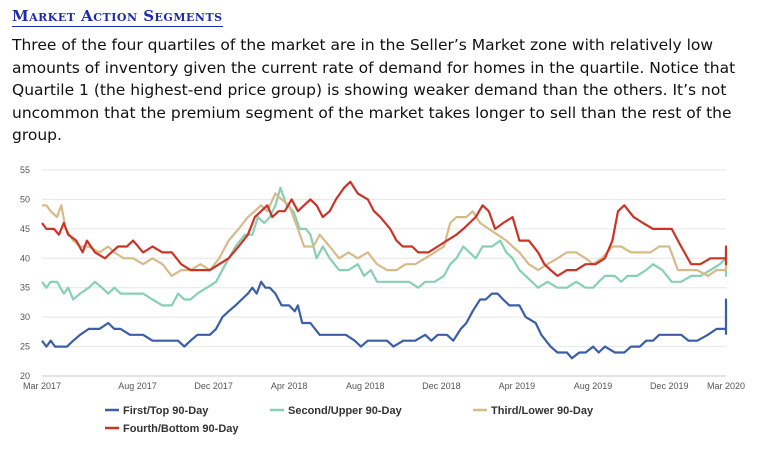 The height and width of the screenshot is (458, 777). I want to click on y-tick-label: 50, so click(25, 199).